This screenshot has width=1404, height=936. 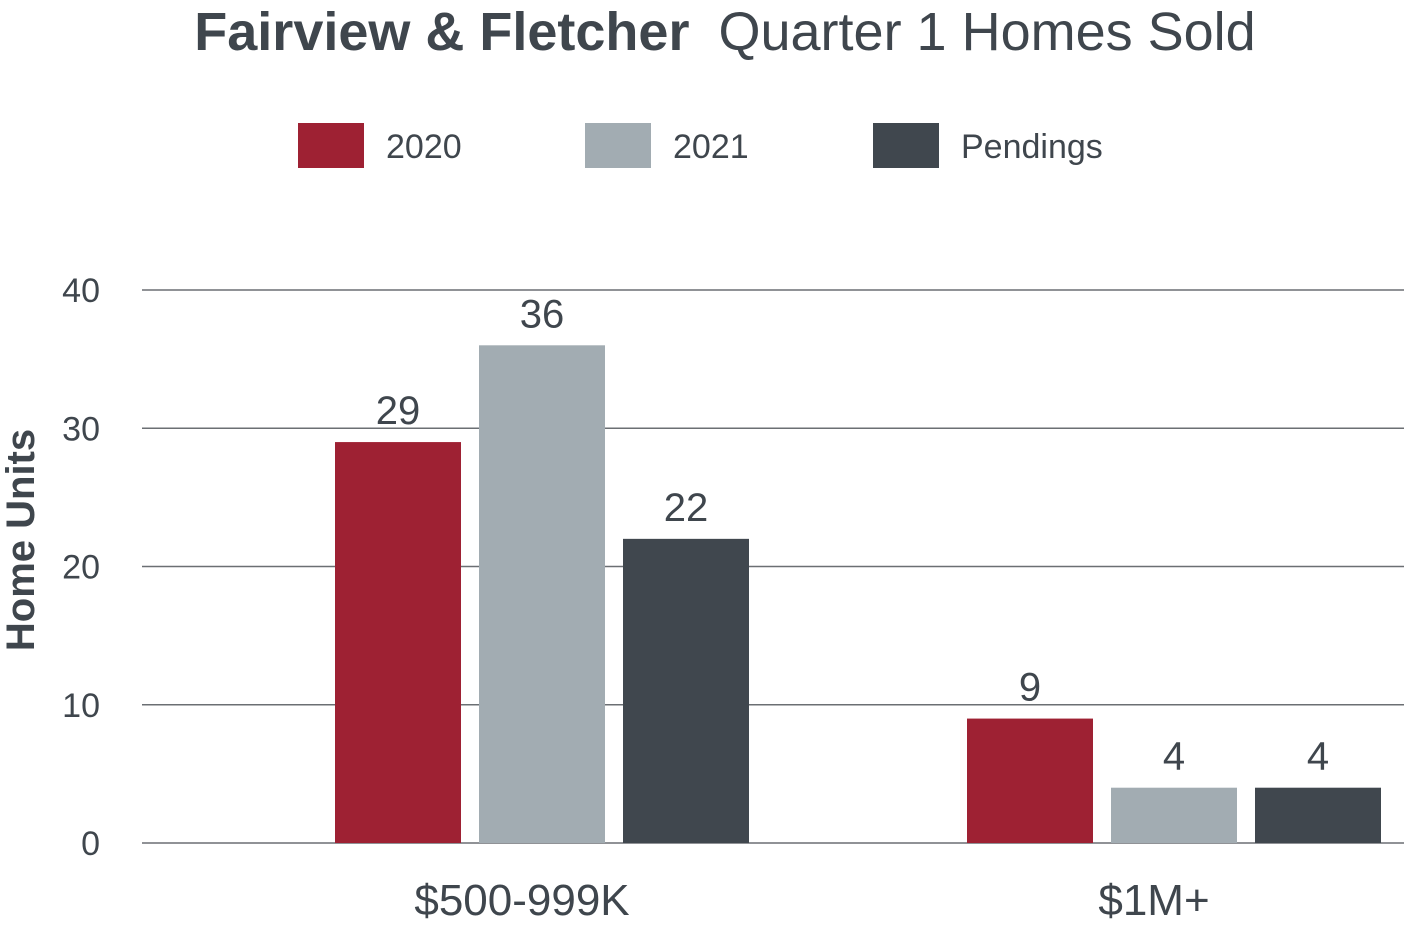 What do you see at coordinates (441, 32) in the screenshot?
I see `chart-title-bold: Fairview & Fletcher` at bounding box center [441, 32].